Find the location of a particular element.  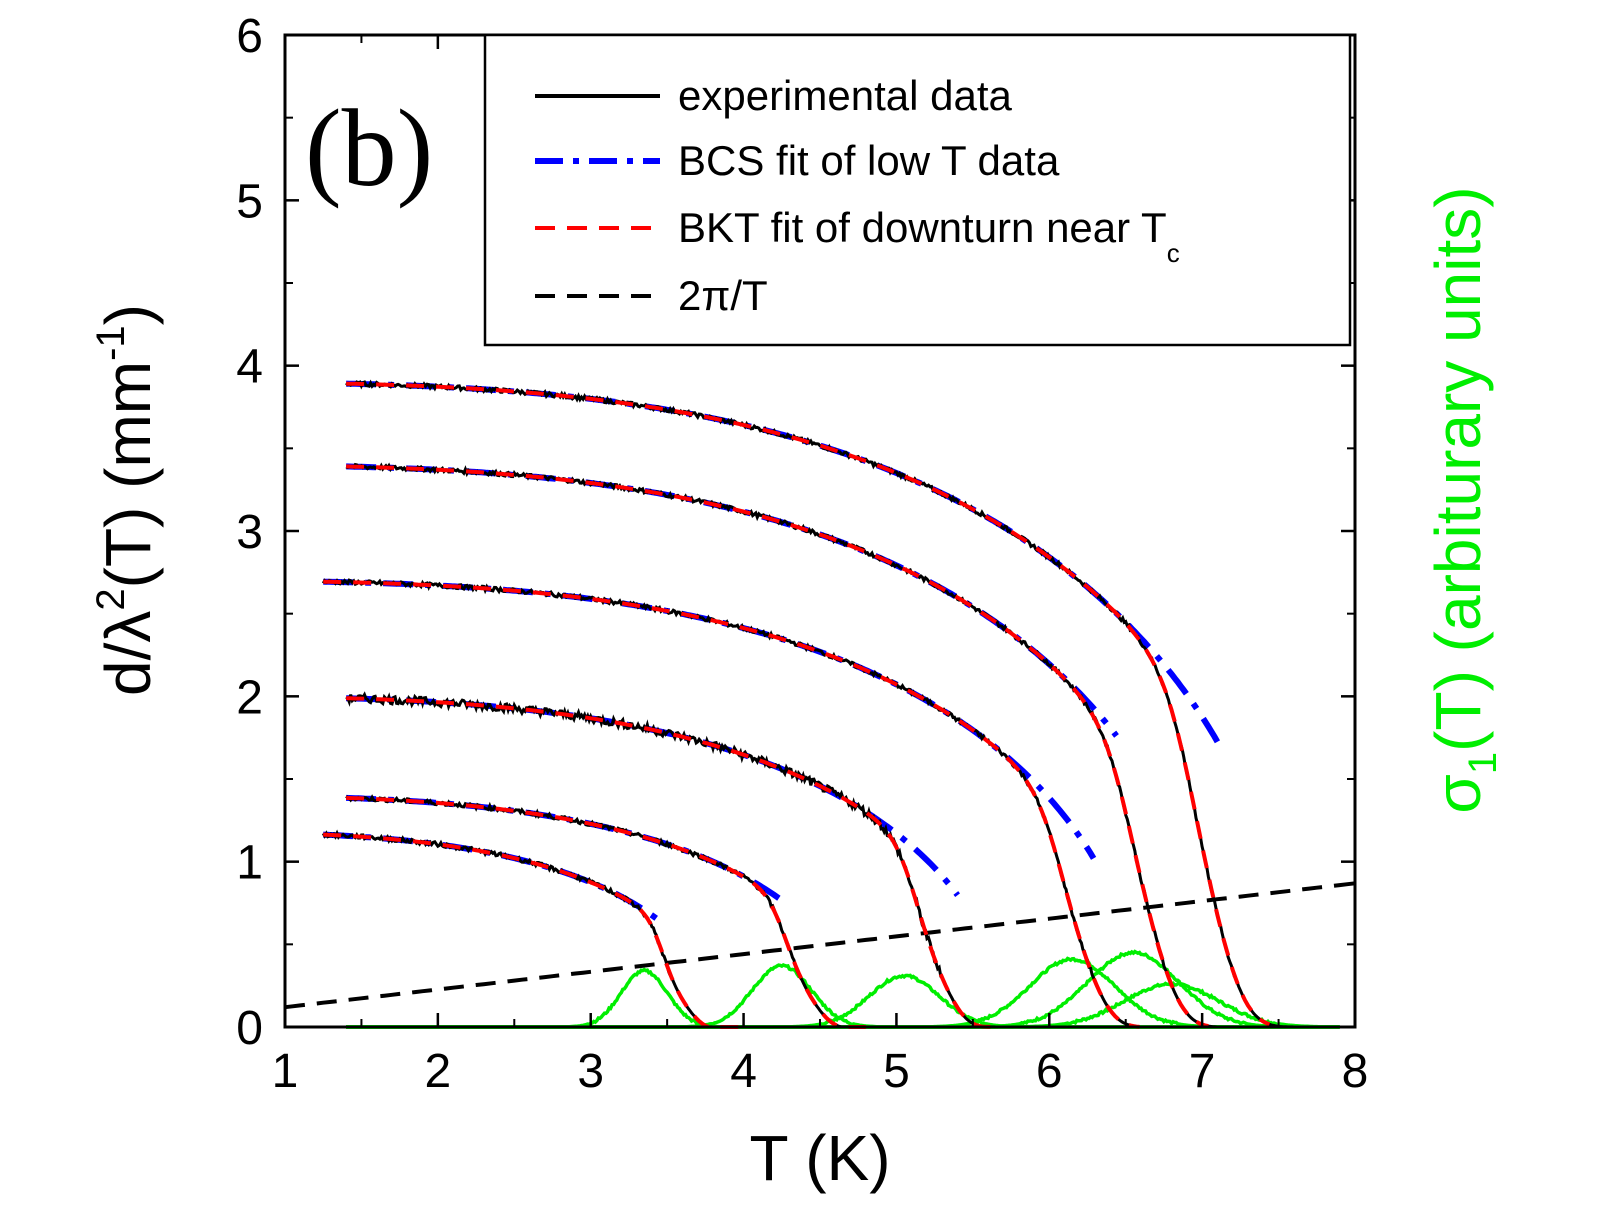

y-tick-label: 6 is located at coordinates (249, 36).